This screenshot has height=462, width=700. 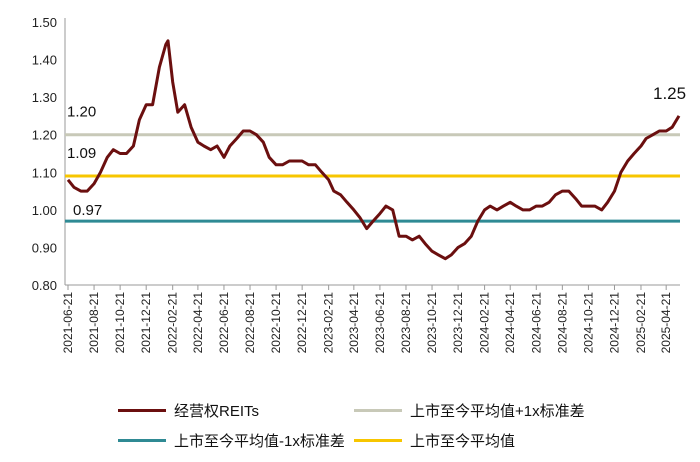 What do you see at coordinates (666, 323) in the screenshot?
I see `x-tick-label: 2025-04-21` at bounding box center [666, 323].